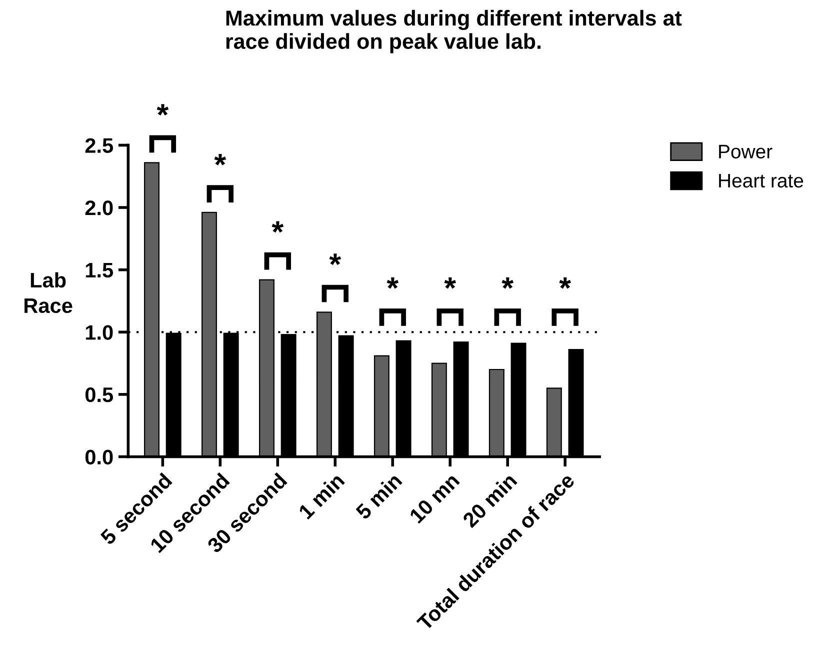  What do you see at coordinates (100, 270) in the screenshot?
I see `y-tick-label: 1.5` at bounding box center [100, 270].